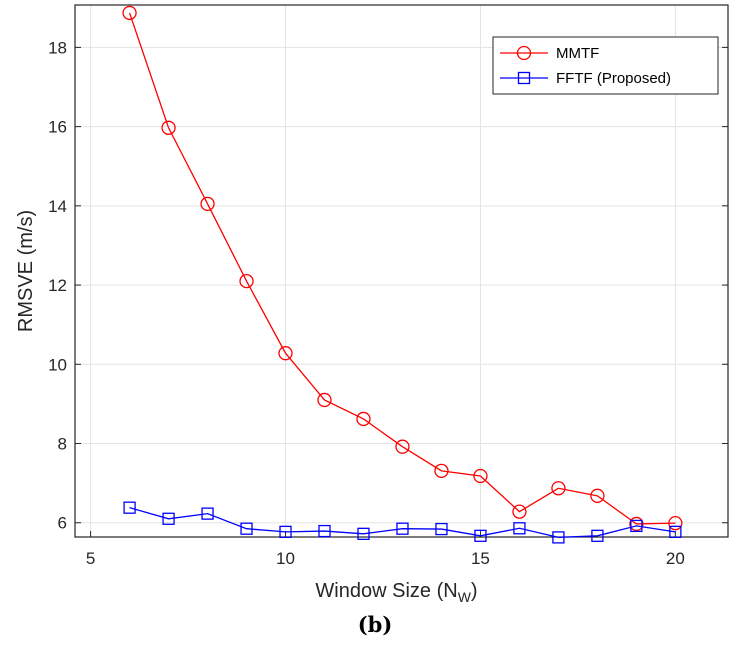 The width and height of the screenshot is (750, 666). What do you see at coordinates (57, 285) in the screenshot?
I see `y-tick-label: 12` at bounding box center [57, 285].